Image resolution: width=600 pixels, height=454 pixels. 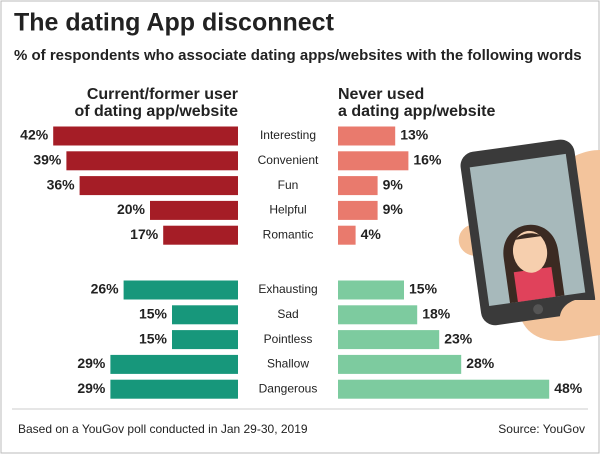 I want to click on chart-title: The dating App disconnect, so click(x=174, y=23).